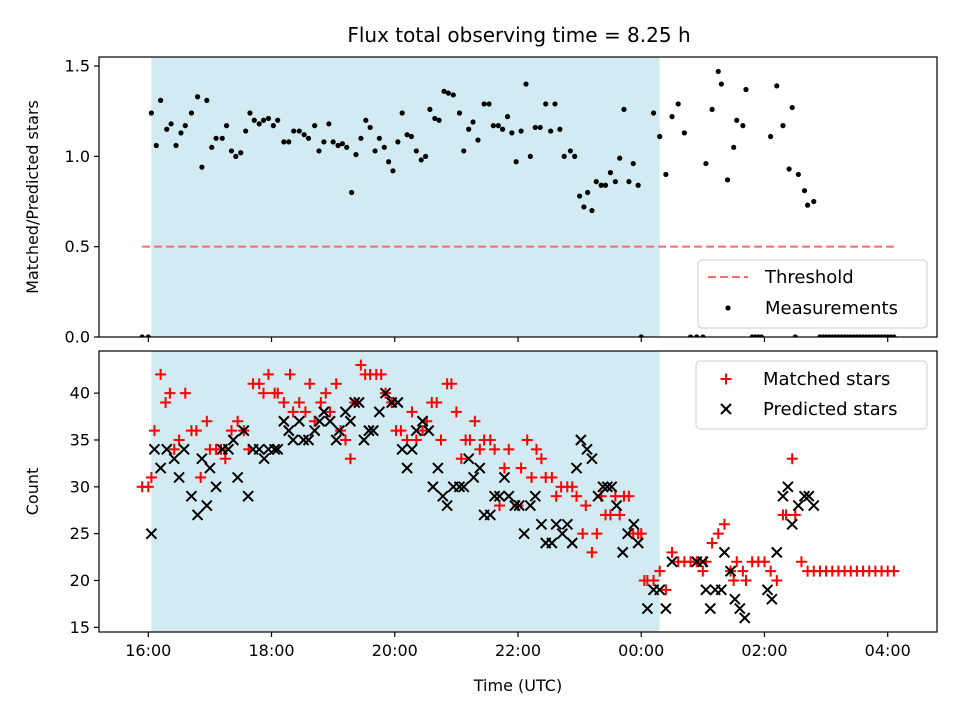 The width and height of the screenshot is (960, 720). I want to click on x-tick-label: 22:00, so click(518, 650).